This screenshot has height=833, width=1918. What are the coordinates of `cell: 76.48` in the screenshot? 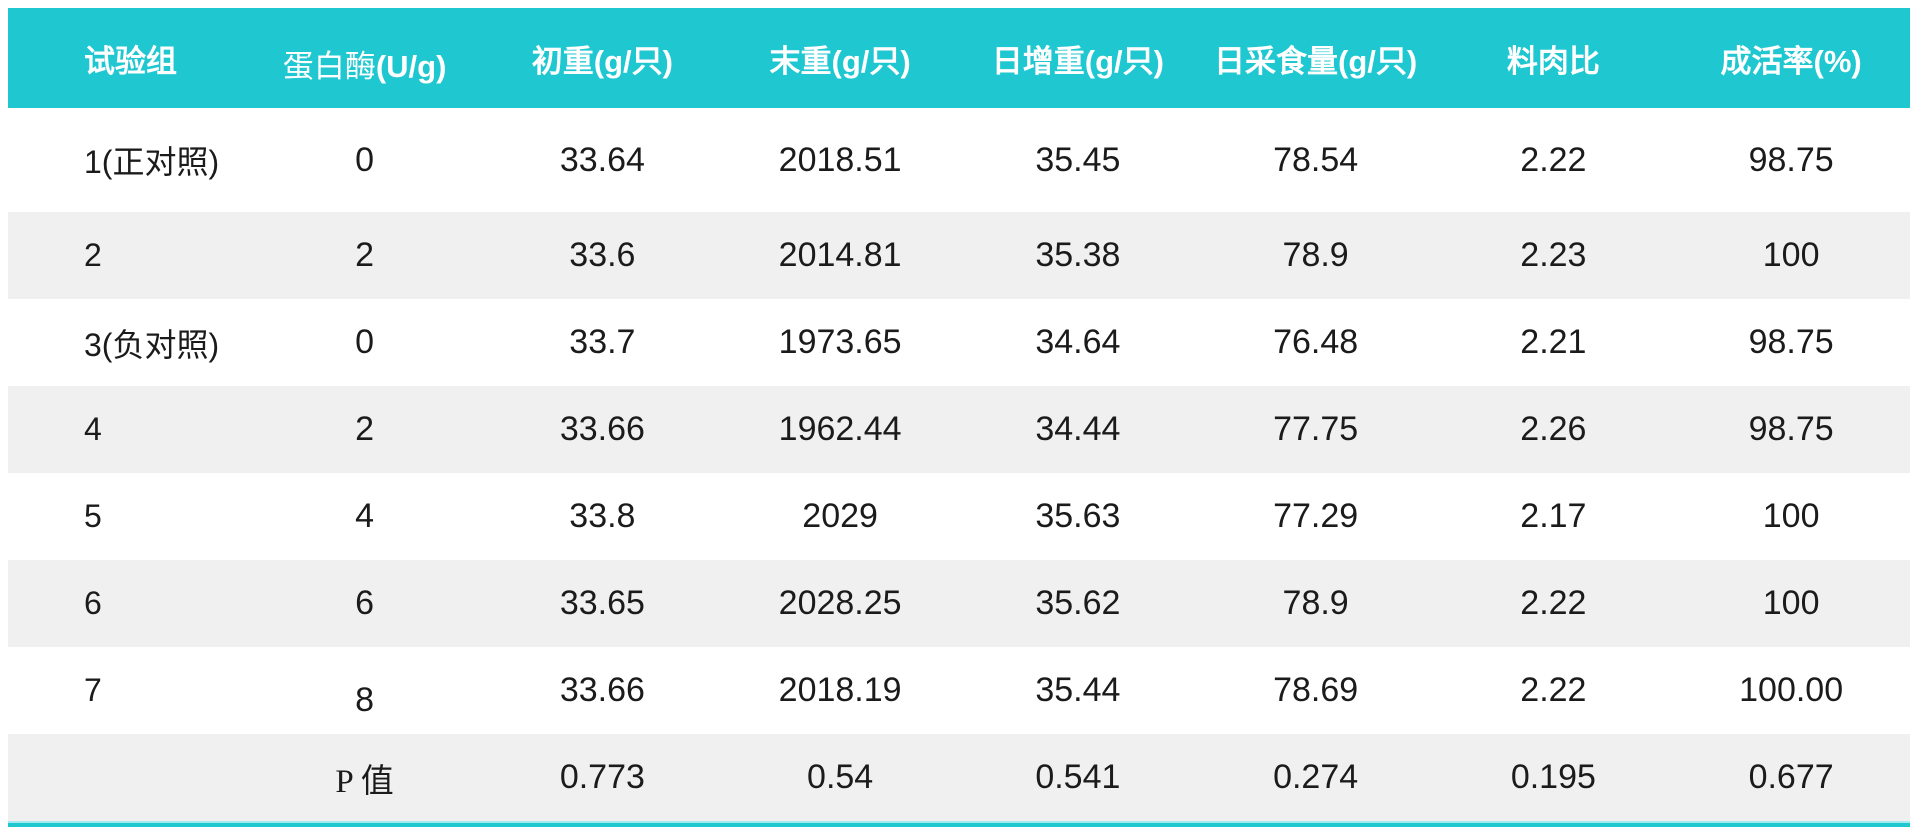 It's located at (1316, 342).